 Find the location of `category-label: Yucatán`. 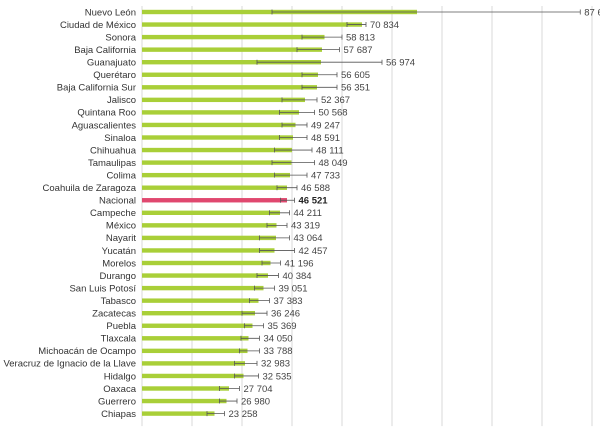

category-label: Yucatán is located at coordinates (119, 251).